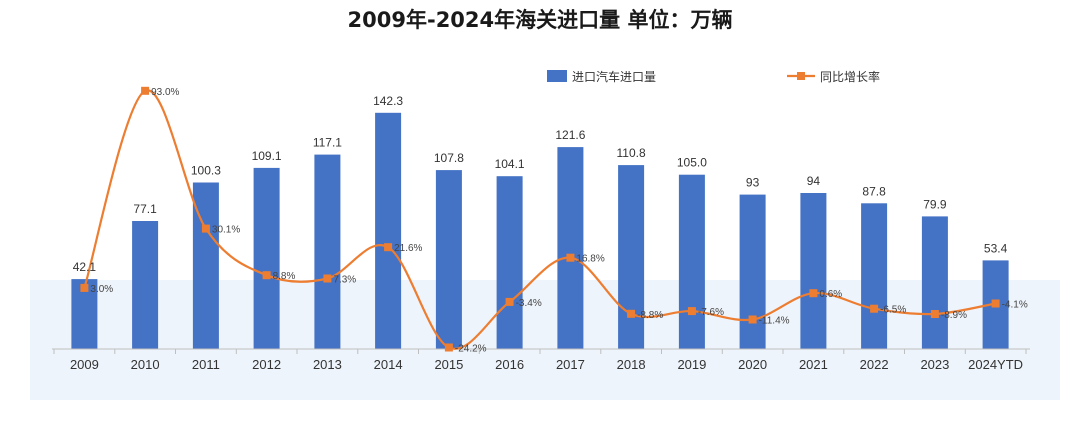  I want to click on growth-rate-label: 21.6%, so click(408, 248).